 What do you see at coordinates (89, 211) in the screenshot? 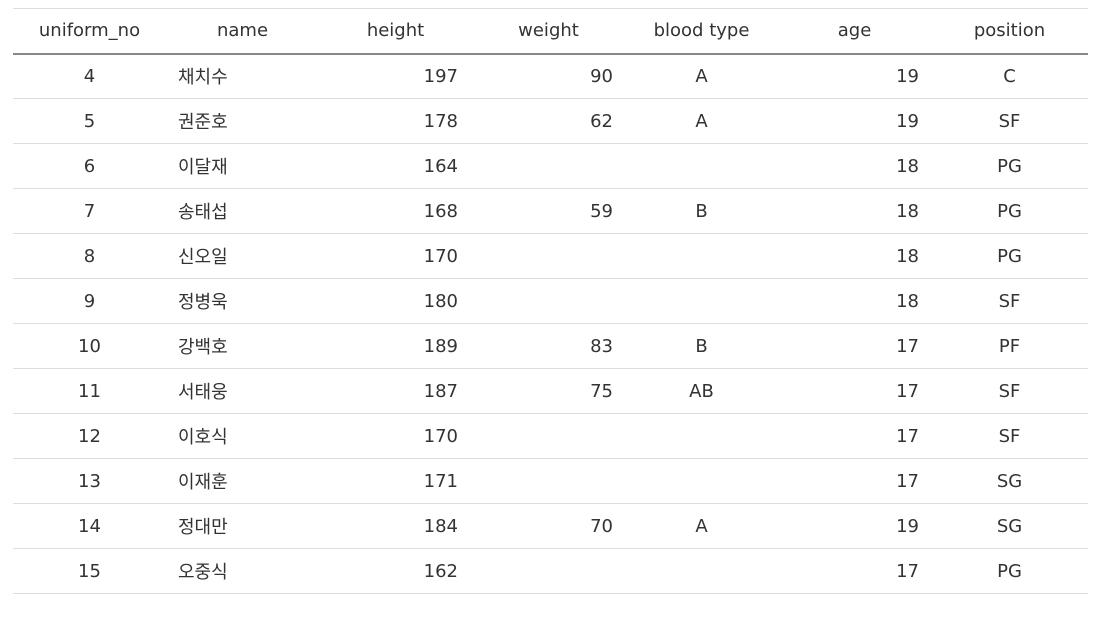
I see `cell-uniform-no: 7` at bounding box center [89, 211].